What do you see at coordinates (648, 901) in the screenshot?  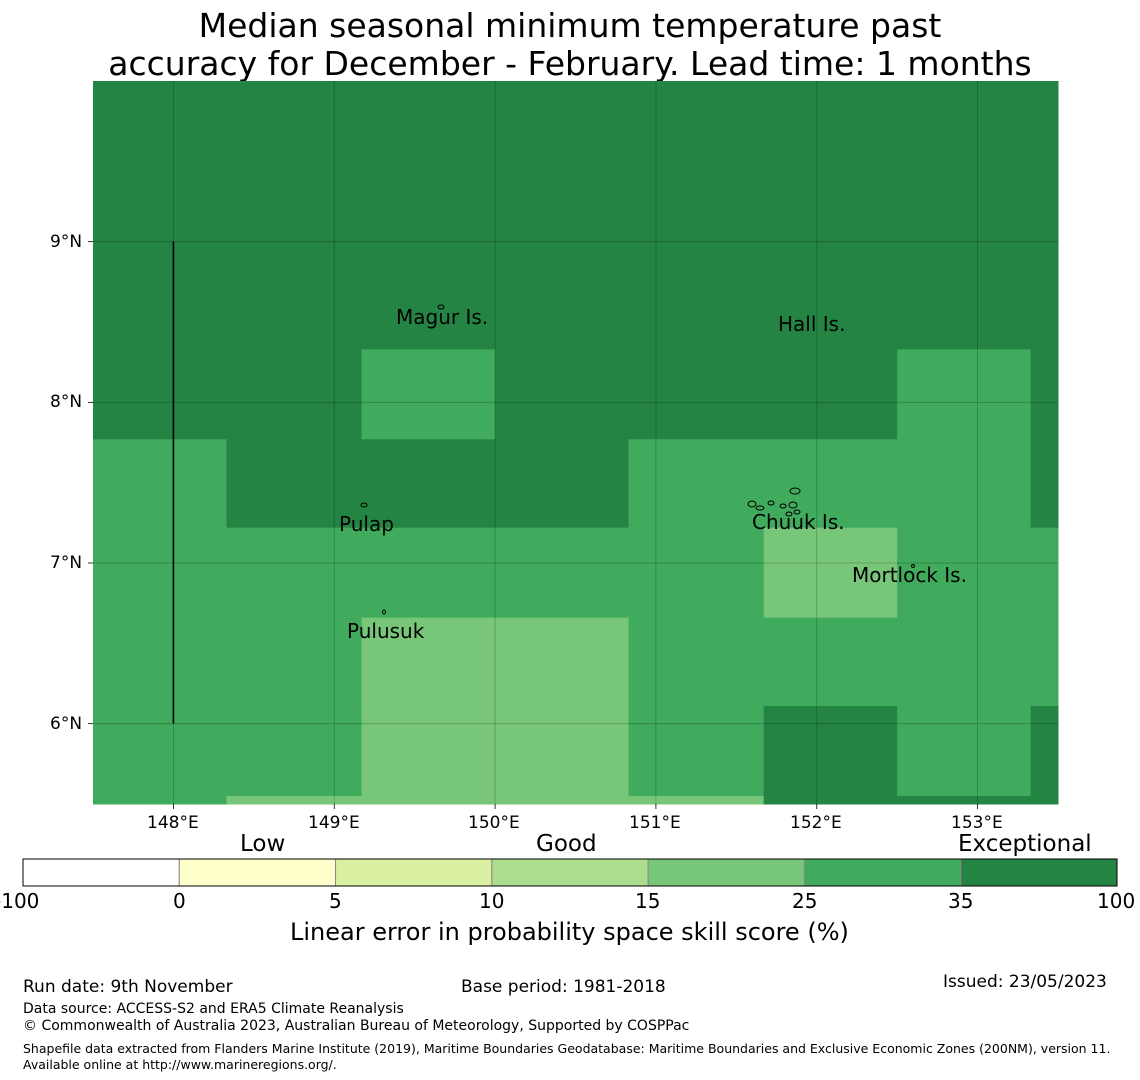 I see `colorbar-tick-15: 15` at bounding box center [648, 901].